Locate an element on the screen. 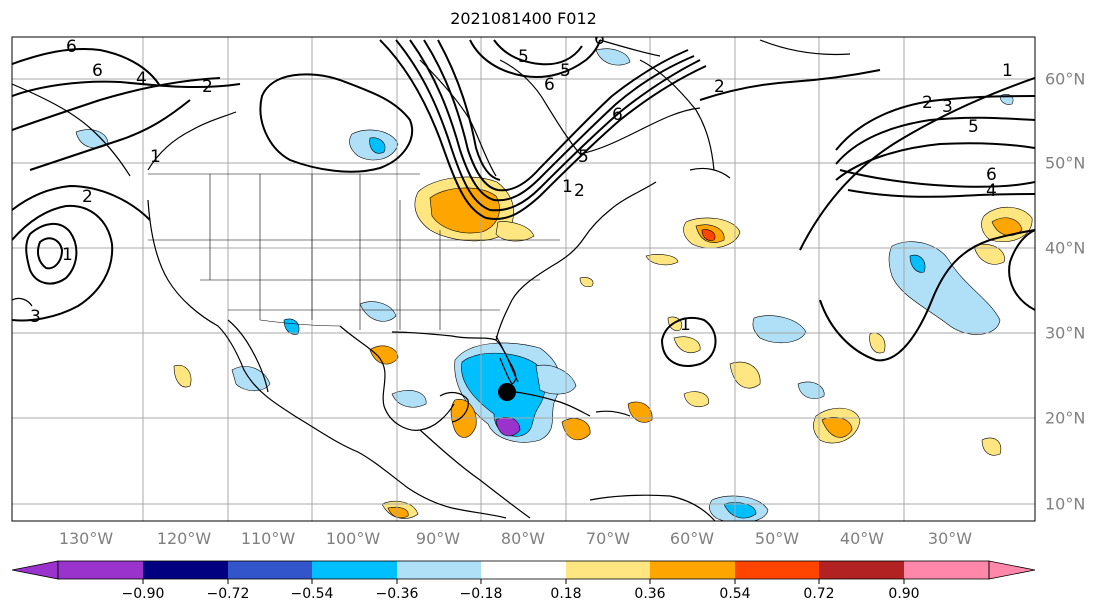  contour-label-16: 1 is located at coordinates (155, 157).